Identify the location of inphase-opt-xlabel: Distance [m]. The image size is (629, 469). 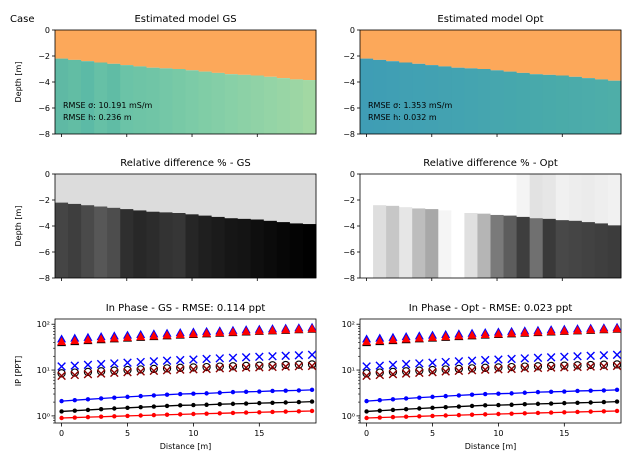
(491, 446).